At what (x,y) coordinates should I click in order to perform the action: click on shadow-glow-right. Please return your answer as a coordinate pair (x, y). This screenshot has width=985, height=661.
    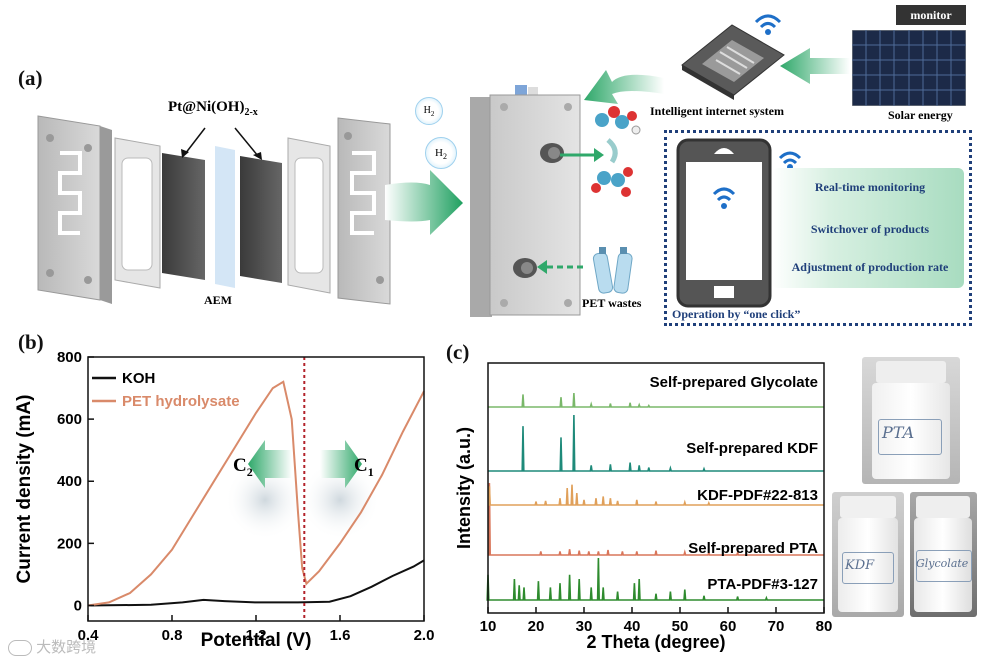
    Looking at the image, I should click on (340, 500).